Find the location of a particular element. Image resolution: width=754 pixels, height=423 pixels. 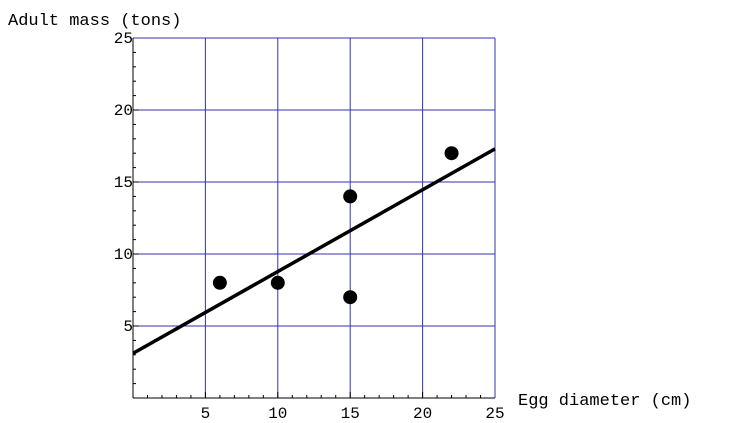

y-tick-label: 15 is located at coordinates (123, 183).